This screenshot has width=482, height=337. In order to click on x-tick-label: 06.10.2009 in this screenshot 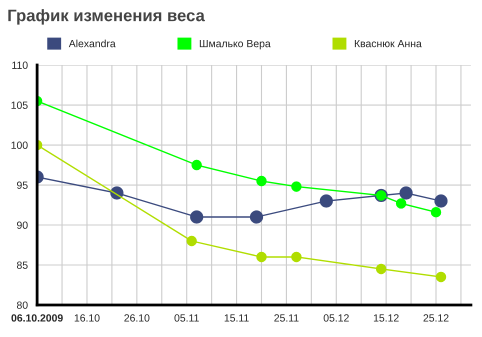, I will do `click(37, 318)`.